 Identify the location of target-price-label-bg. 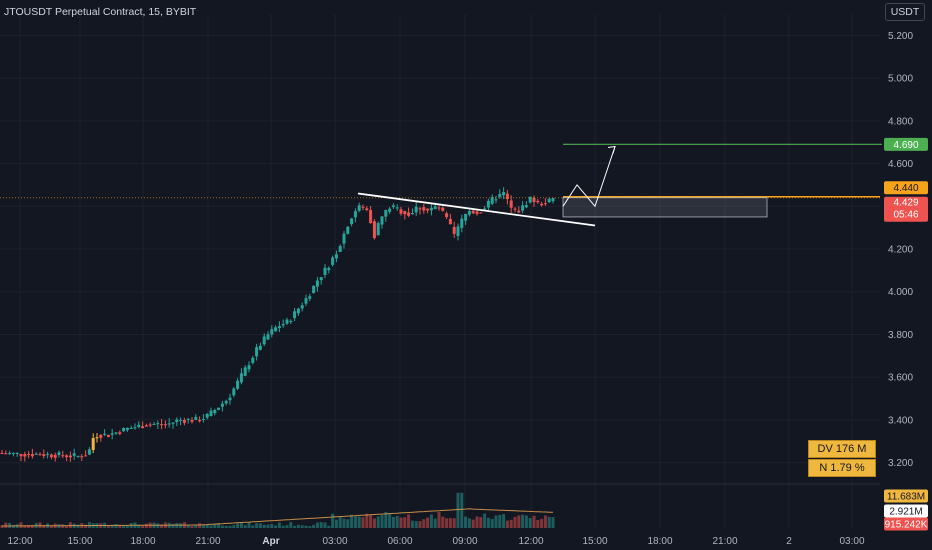
(906, 144).